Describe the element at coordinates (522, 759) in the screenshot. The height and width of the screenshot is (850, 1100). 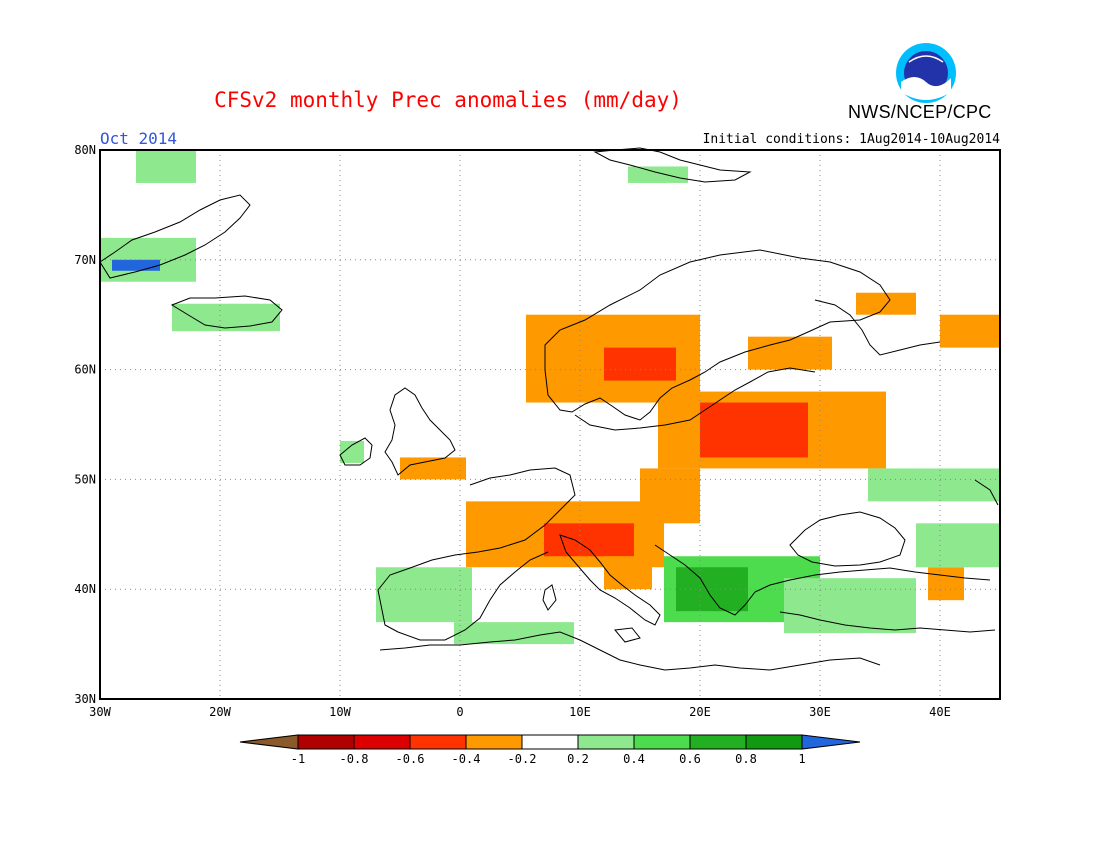
I see `colorbar-label: -0.2` at that location.